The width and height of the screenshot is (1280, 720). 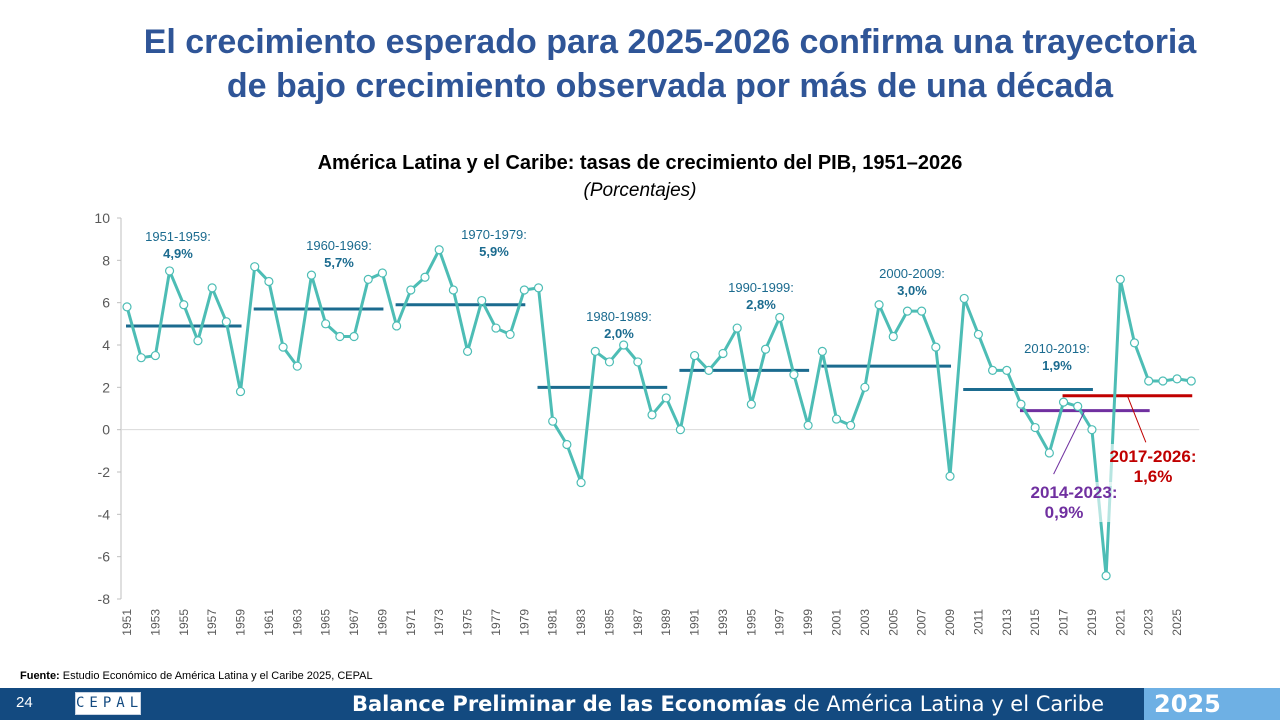 I want to click on decade-label-period: 2010-2019:, so click(x=1057, y=348).